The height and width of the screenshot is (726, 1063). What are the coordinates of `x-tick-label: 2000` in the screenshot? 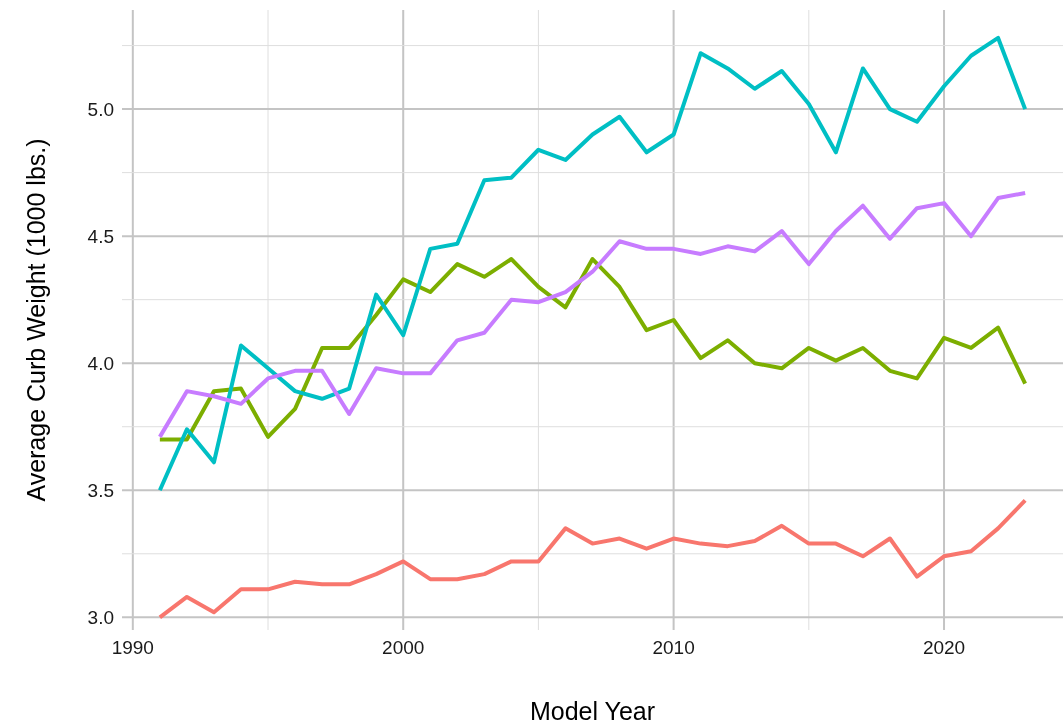 It's located at (403, 647).